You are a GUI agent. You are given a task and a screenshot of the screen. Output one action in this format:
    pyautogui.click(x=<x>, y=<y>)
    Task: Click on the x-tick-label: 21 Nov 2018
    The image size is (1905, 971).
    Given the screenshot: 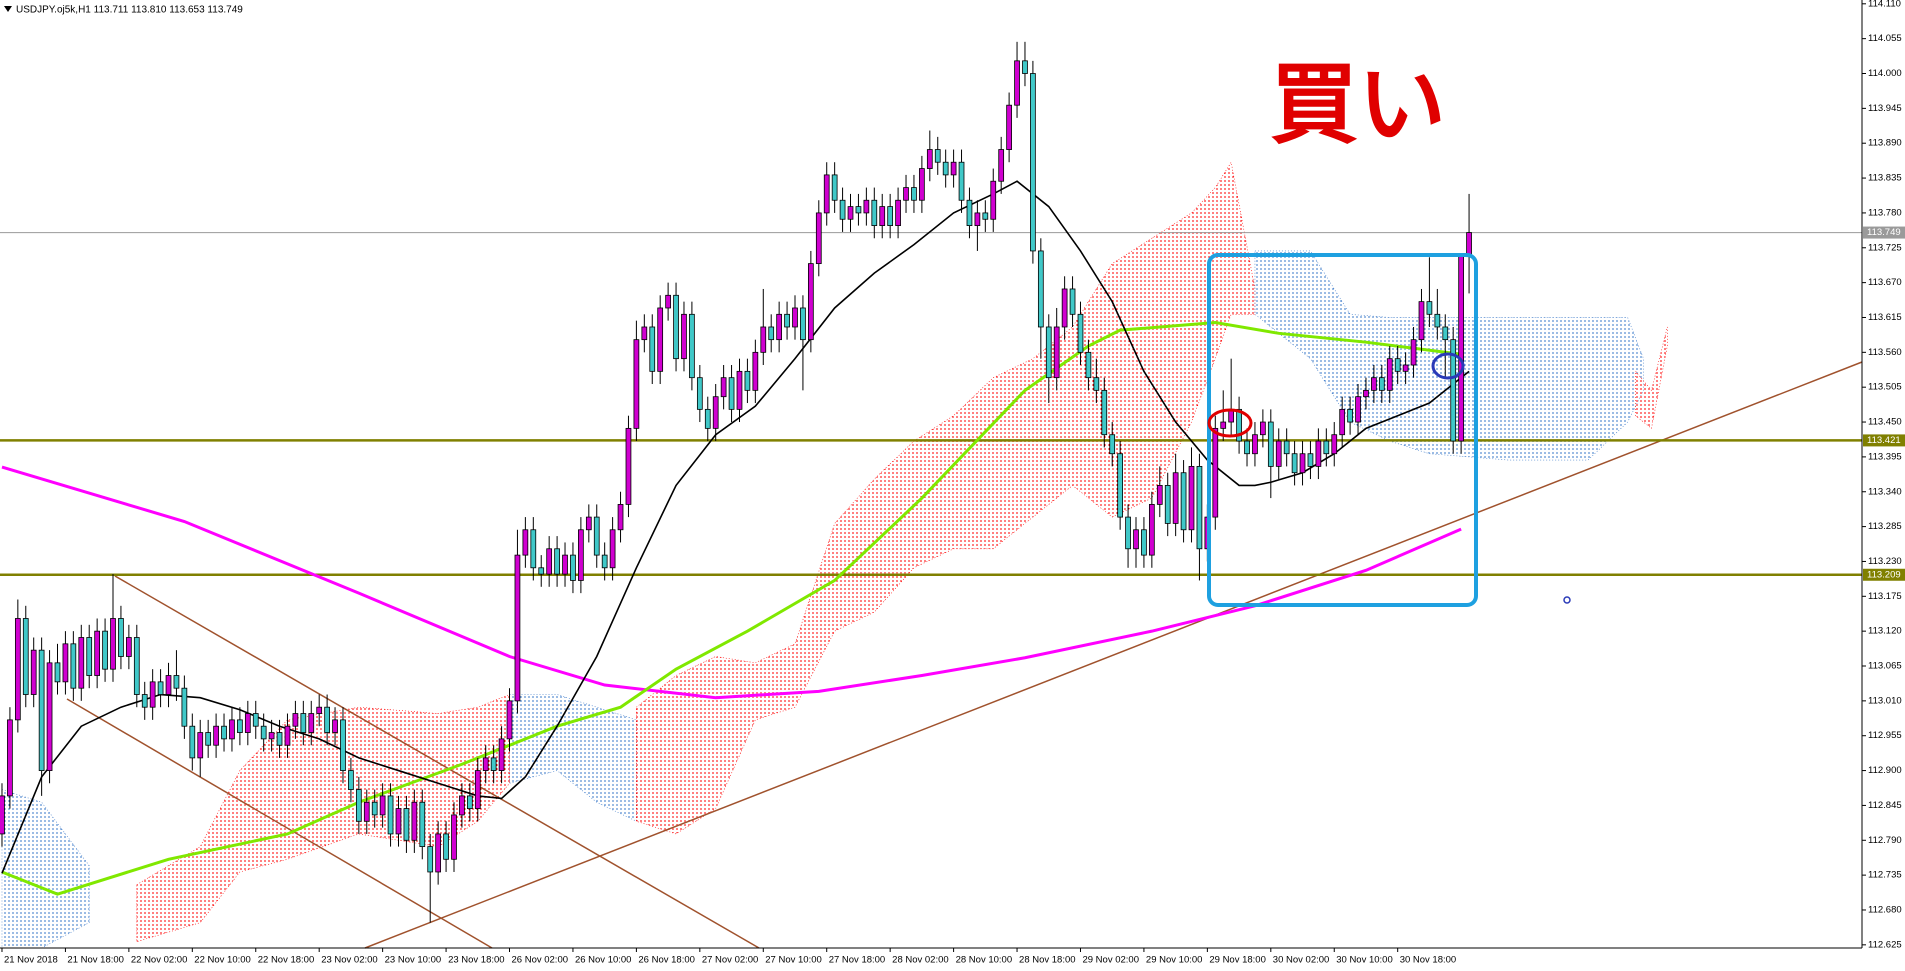 What is the action you would take?
    pyautogui.click(x=31, y=960)
    